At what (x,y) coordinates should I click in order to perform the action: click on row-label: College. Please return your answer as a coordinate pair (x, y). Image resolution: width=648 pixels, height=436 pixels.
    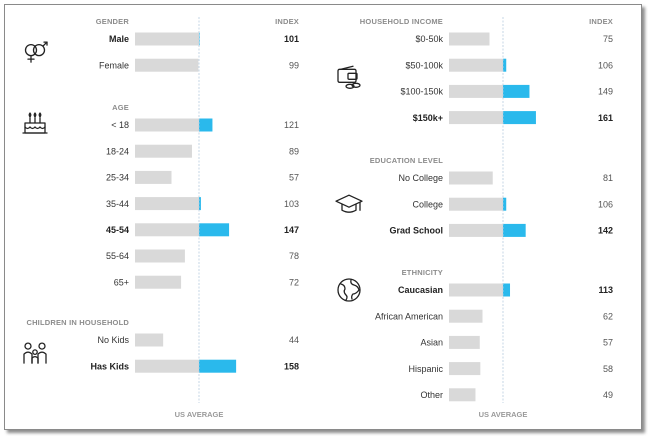
    Looking at the image, I should click on (427, 204).